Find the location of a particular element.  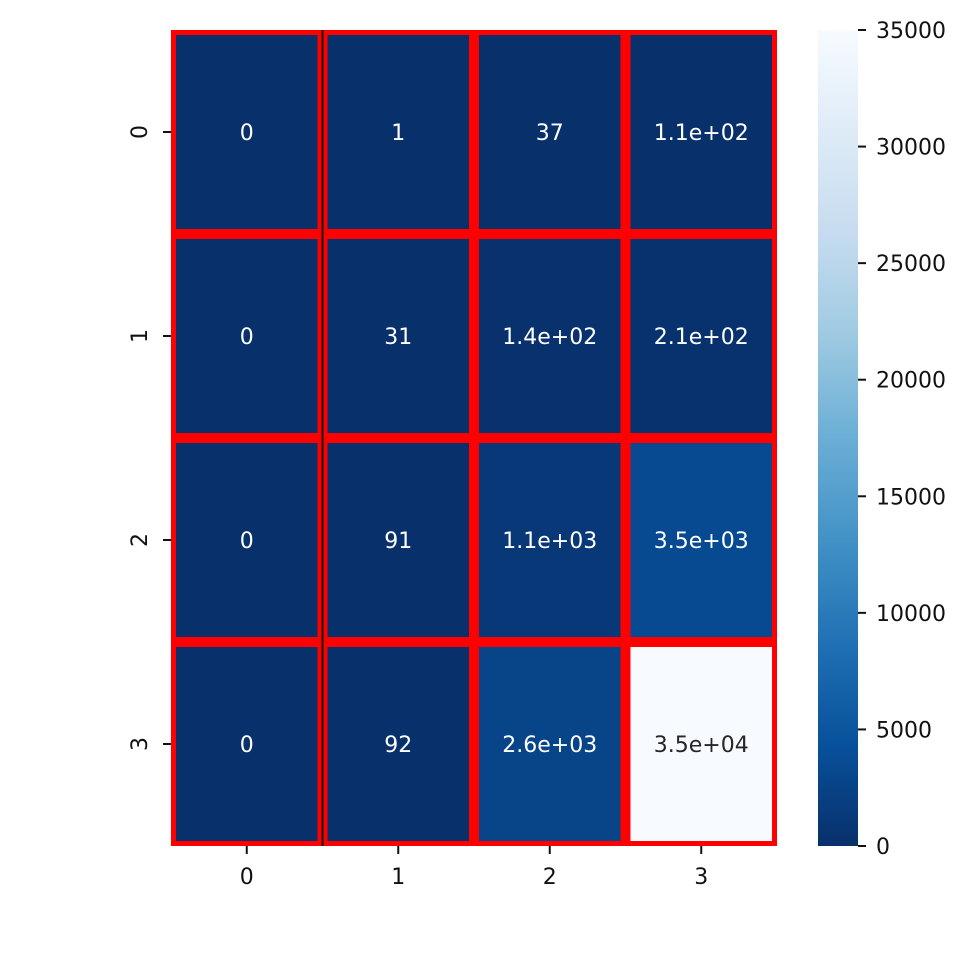

cell-label-r0-c3: 1.1e+02 is located at coordinates (701, 133).